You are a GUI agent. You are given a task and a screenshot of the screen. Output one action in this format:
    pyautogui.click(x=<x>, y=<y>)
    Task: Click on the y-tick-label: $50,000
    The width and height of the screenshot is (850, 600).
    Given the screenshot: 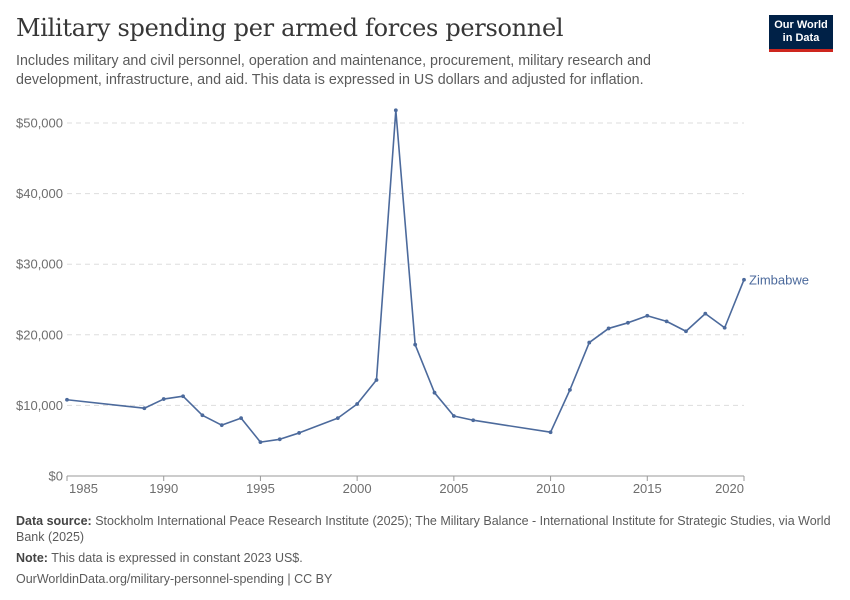 What is the action you would take?
    pyautogui.click(x=39, y=123)
    